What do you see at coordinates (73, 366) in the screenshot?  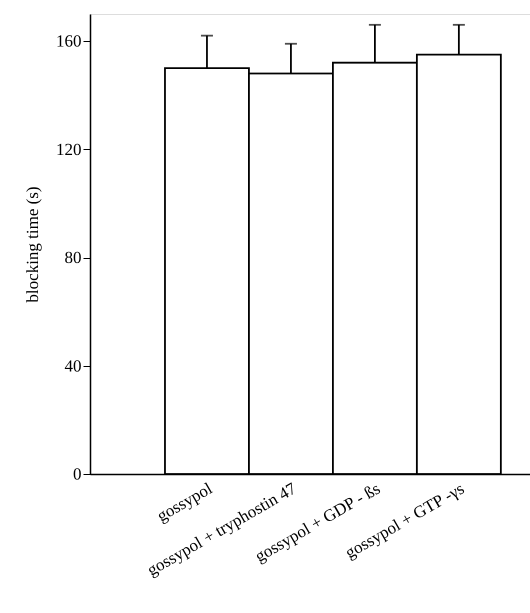 I see `y-tick-label: 40` at bounding box center [73, 366].